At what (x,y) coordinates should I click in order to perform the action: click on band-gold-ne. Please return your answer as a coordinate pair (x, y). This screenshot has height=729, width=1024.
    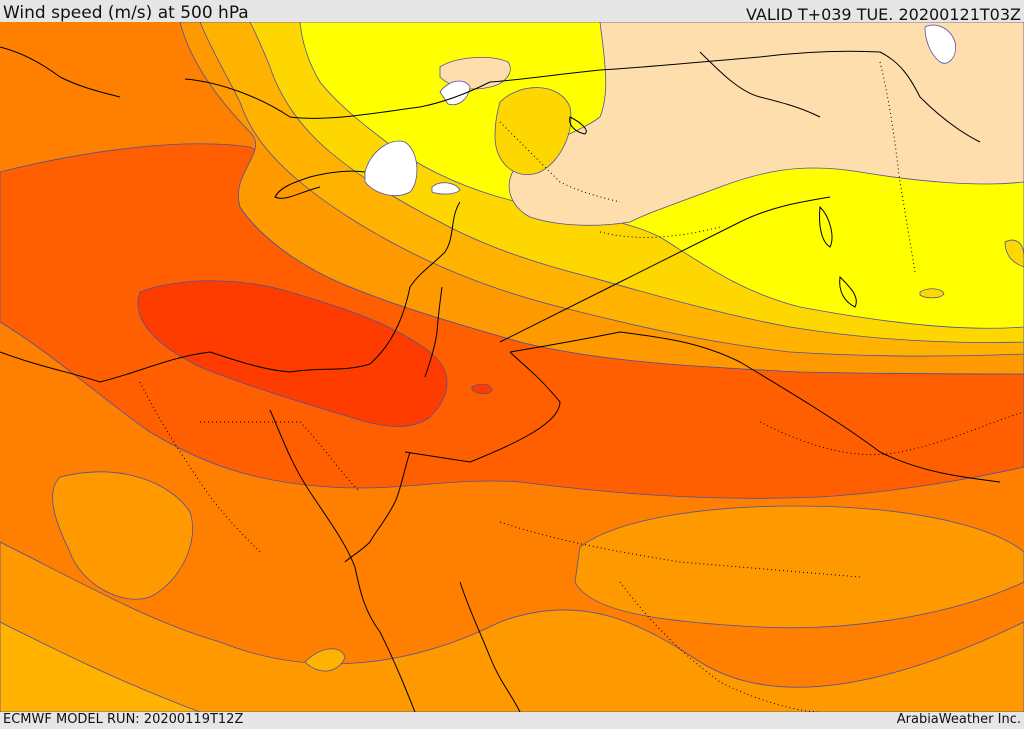
    Looking at the image, I should click on (1014, 253).